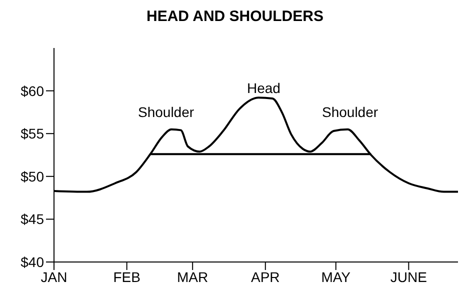  What do you see at coordinates (192, 276) in the screenshot?
I see `x-tick-label: MAR` at bounding box center [192, 276].